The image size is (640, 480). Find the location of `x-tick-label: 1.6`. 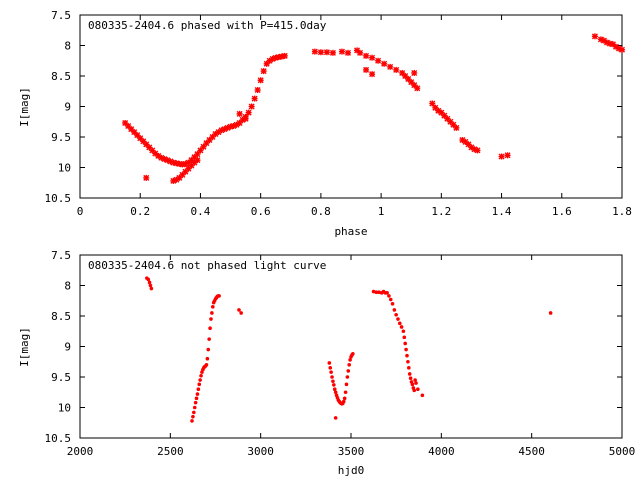

x-tick-label: 1.6 is located at coordinates (562, 211).